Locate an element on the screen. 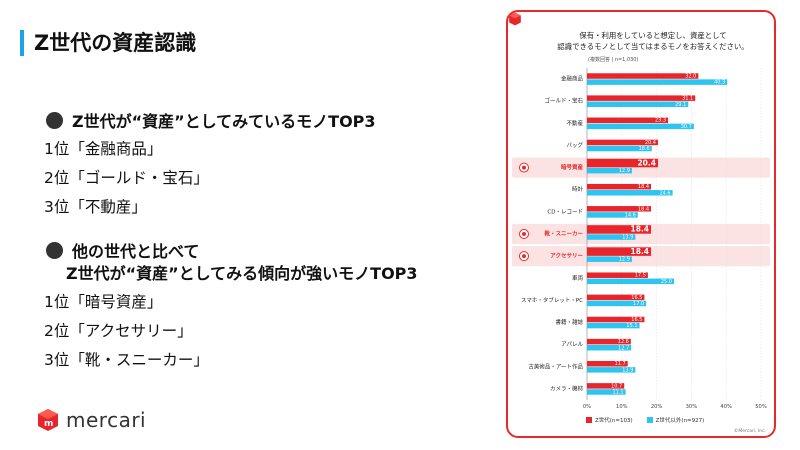 Image resolution: width=800 pixels, height=450 pixels. ring-icon is located at coordinates (524, 256).